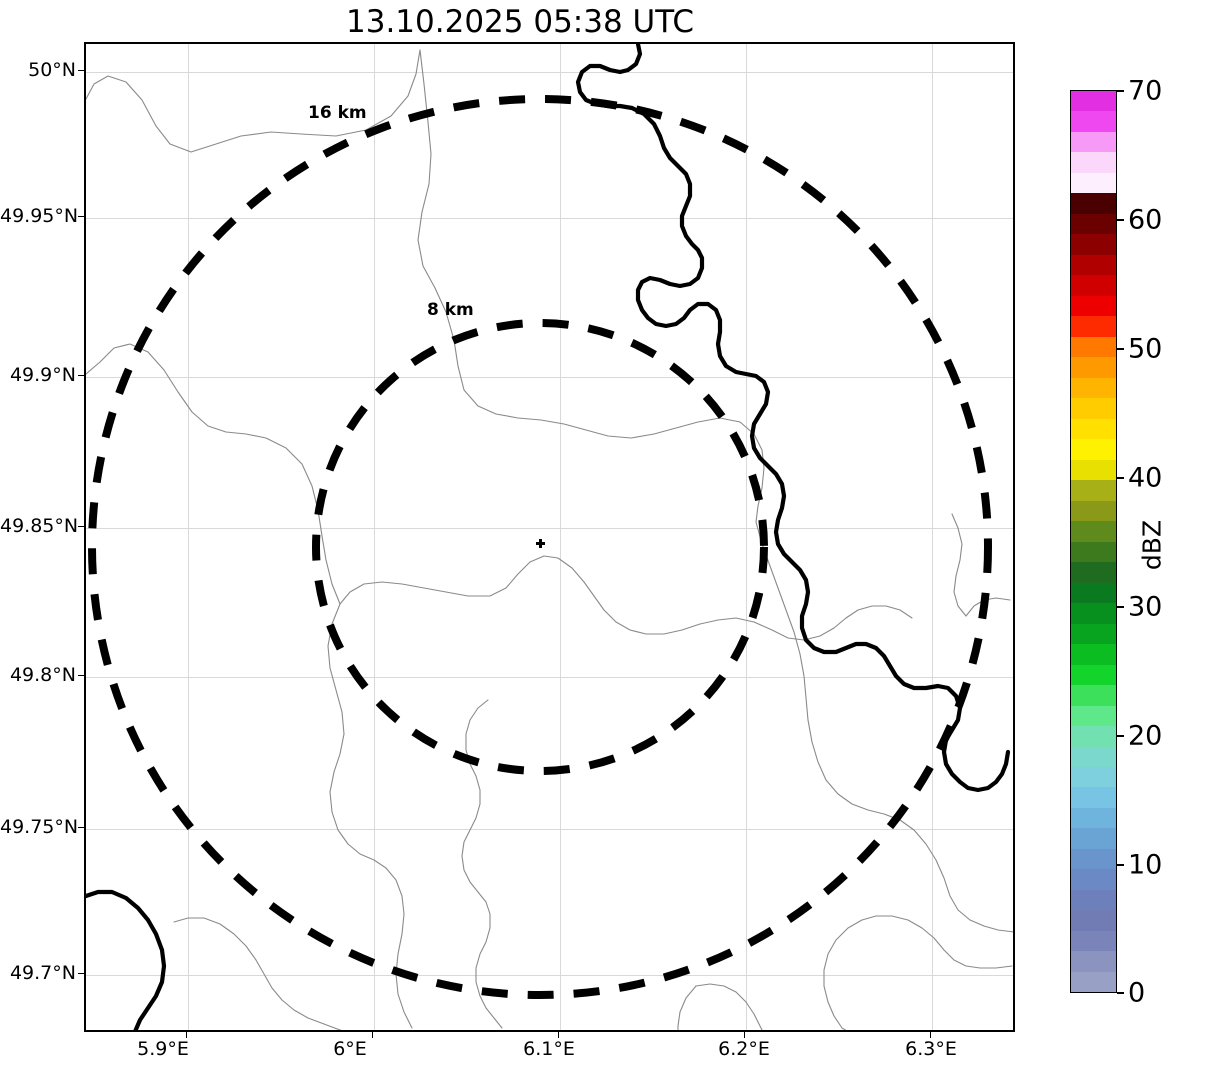 This screenshot has height=1069, width=1207. What do you see at coordinates (1145, 736) in the screenshot?
I see `colorbar-label-20: 20` at bounding box center [1145, 736].